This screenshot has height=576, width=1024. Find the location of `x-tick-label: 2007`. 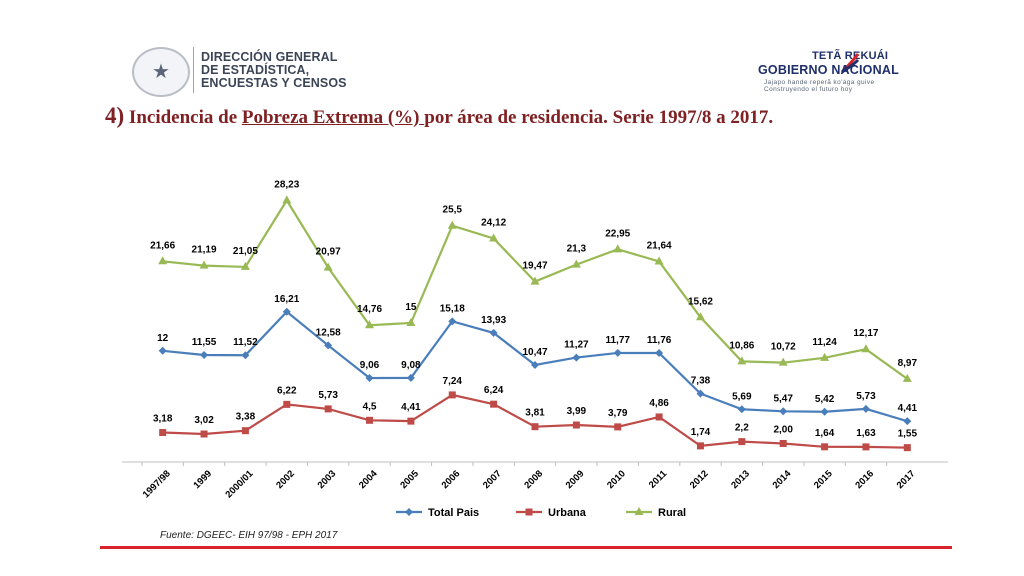

x-tick-label: 2007 is located at coordinates (492, 479).